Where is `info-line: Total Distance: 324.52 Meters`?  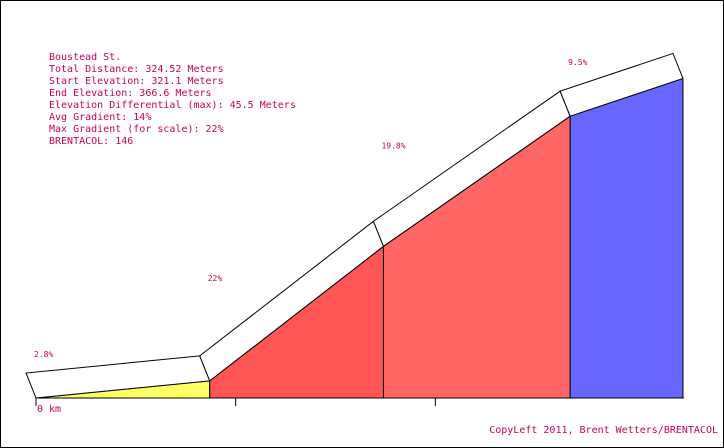 info-line: Total Distance: 324.52 Meters is located at coordinates (136, 69).